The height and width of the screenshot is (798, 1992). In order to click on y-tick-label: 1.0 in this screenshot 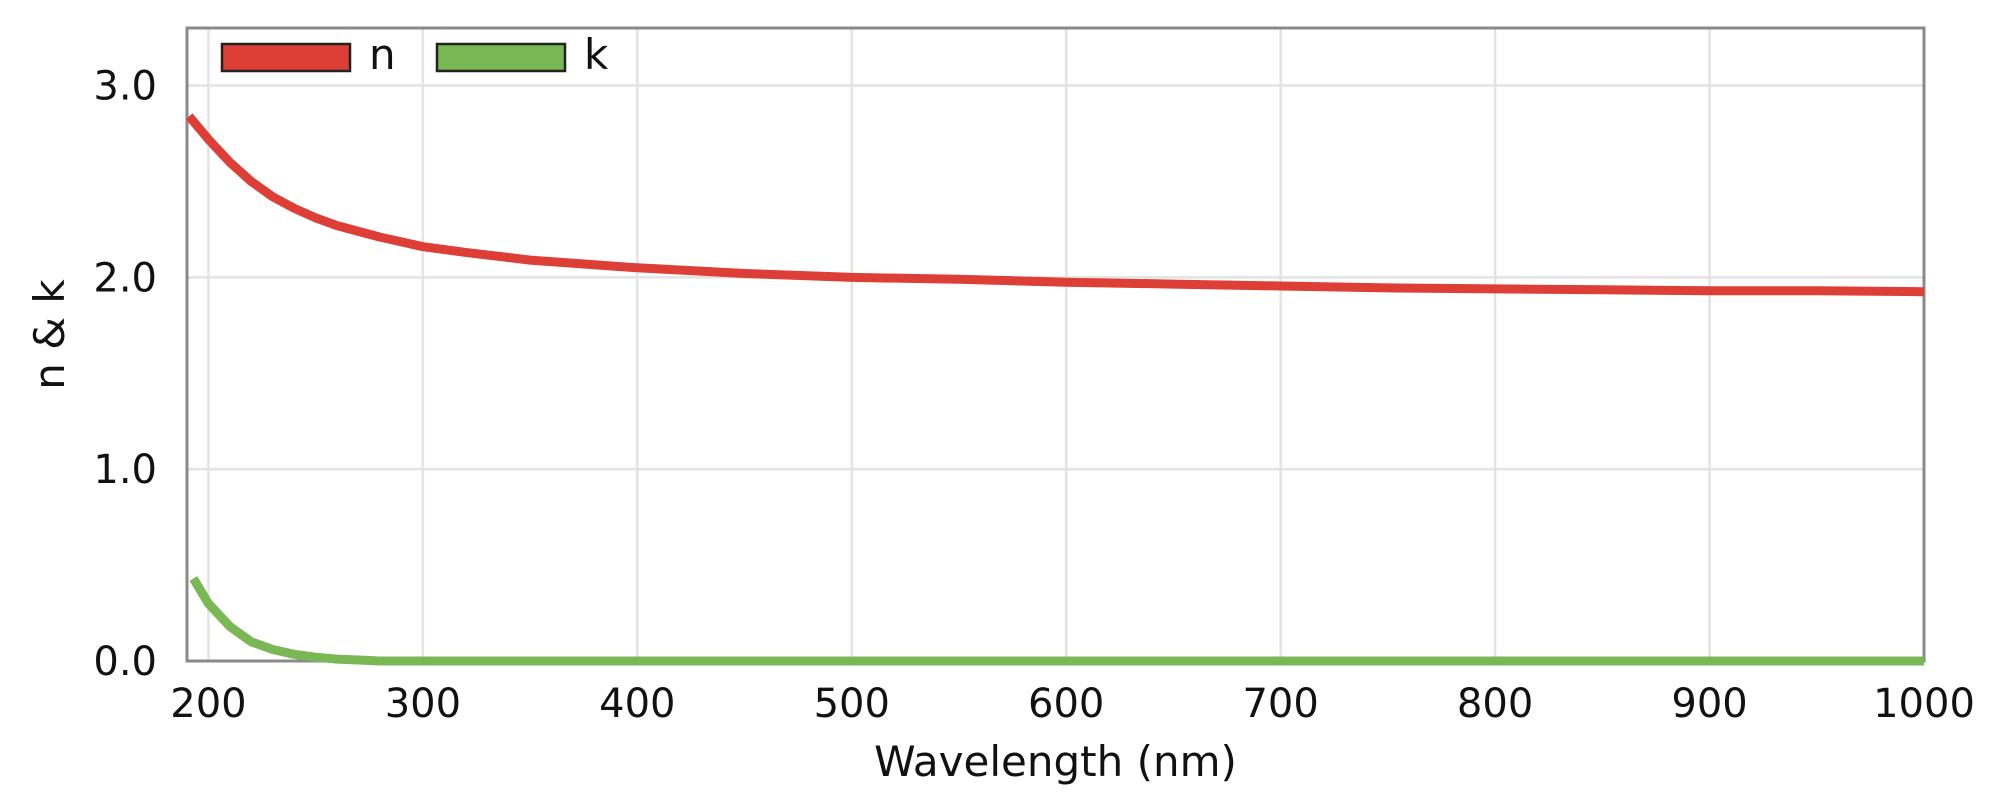, I will do `click(125, 470)`.